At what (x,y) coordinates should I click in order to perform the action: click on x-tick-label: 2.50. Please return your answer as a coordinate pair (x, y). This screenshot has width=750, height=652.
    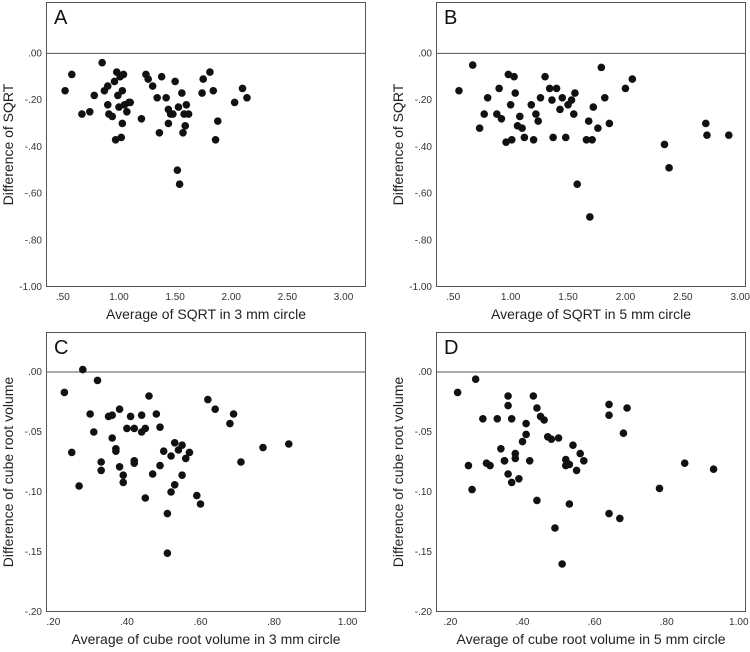
    Looking at the image, I should click on (288, 297).